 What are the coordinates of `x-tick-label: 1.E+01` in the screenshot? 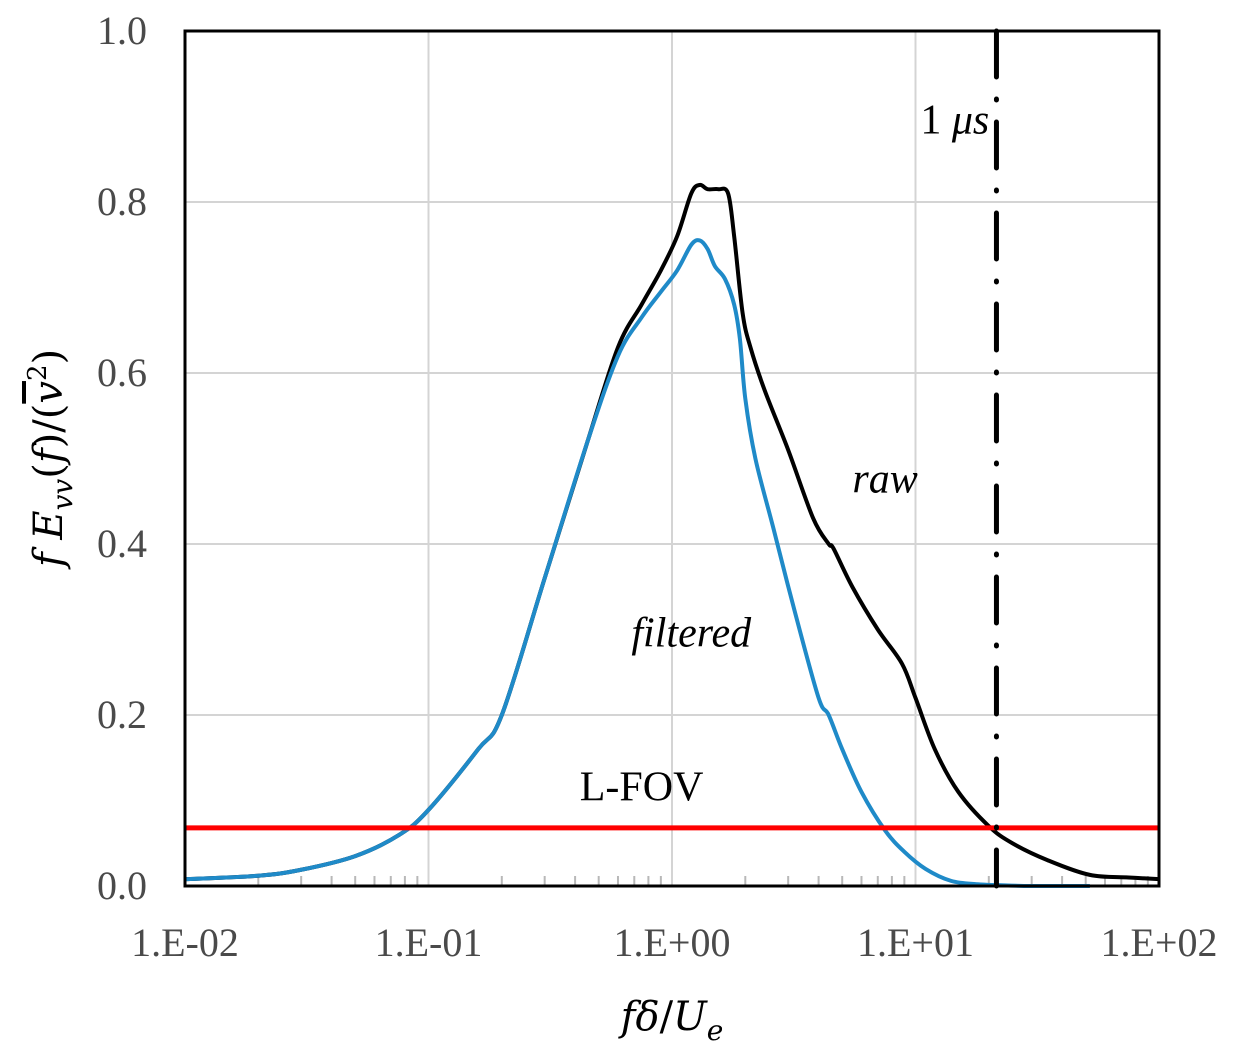 It's located at (915, 942).